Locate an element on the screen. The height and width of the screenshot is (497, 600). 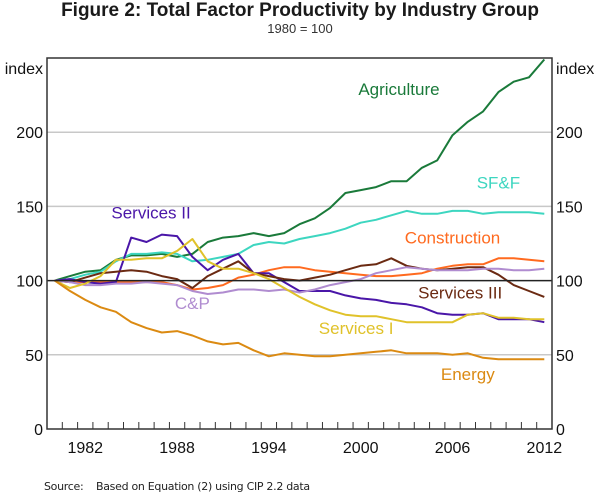
series-label-services-i: Services I is located at coordinates (356, 328).